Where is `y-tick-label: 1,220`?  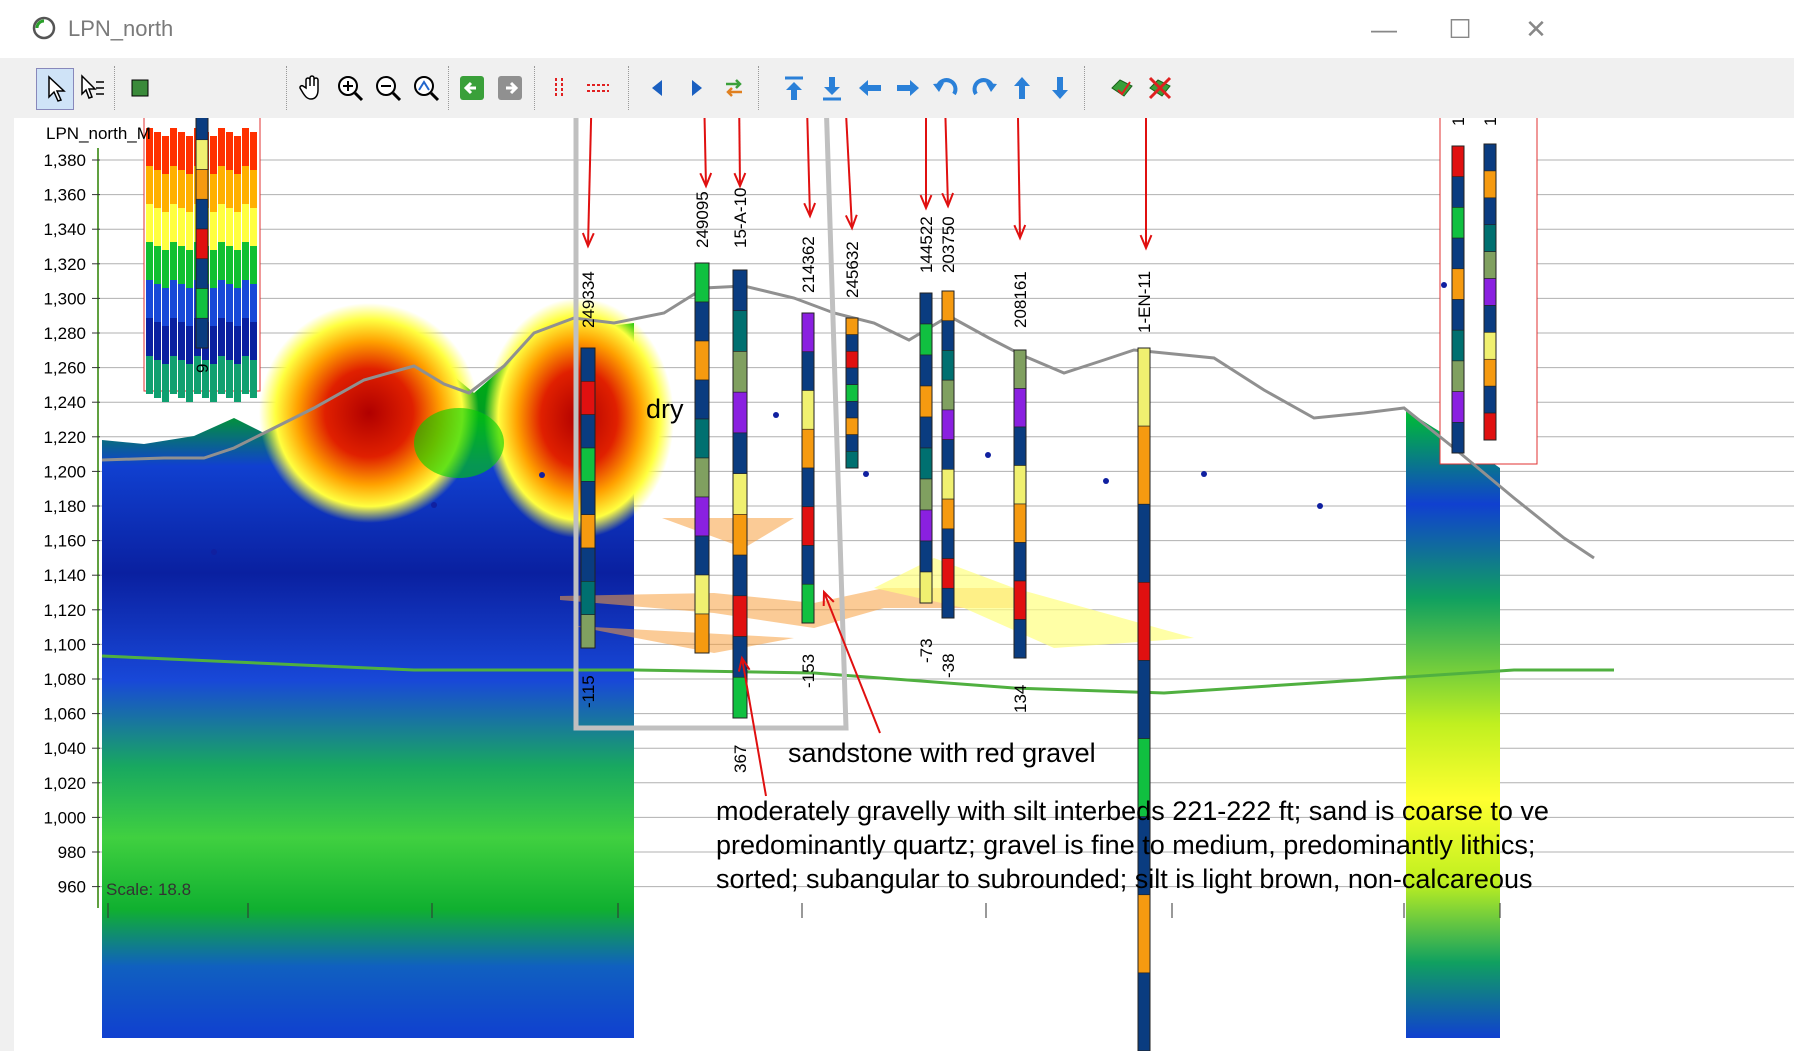 y-tick-label: 1,220 is located at coordinates (64, 437).